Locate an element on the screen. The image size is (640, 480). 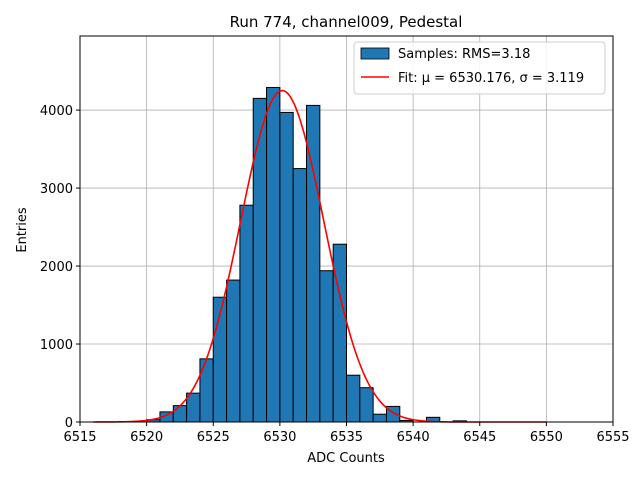
x-tick-label: 6520 is located at coordinates (146, 437).